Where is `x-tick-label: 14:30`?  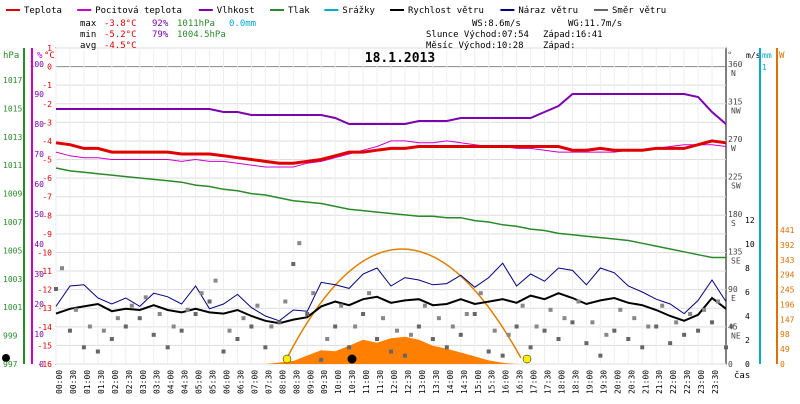 x-tick-label: 14:30 is located at coordinates (464, 382).